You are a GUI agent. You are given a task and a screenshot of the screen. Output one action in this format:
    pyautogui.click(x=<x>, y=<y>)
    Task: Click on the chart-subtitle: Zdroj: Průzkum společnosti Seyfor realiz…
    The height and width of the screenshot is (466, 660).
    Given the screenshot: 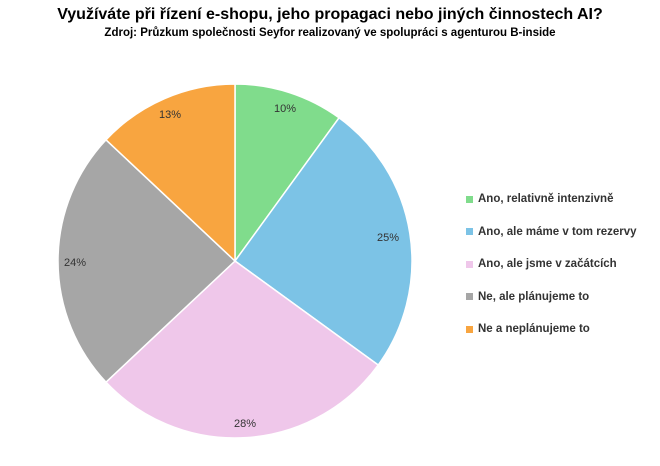 What is the action you would take?
    pyautogui.click(x=330, y=33)
    